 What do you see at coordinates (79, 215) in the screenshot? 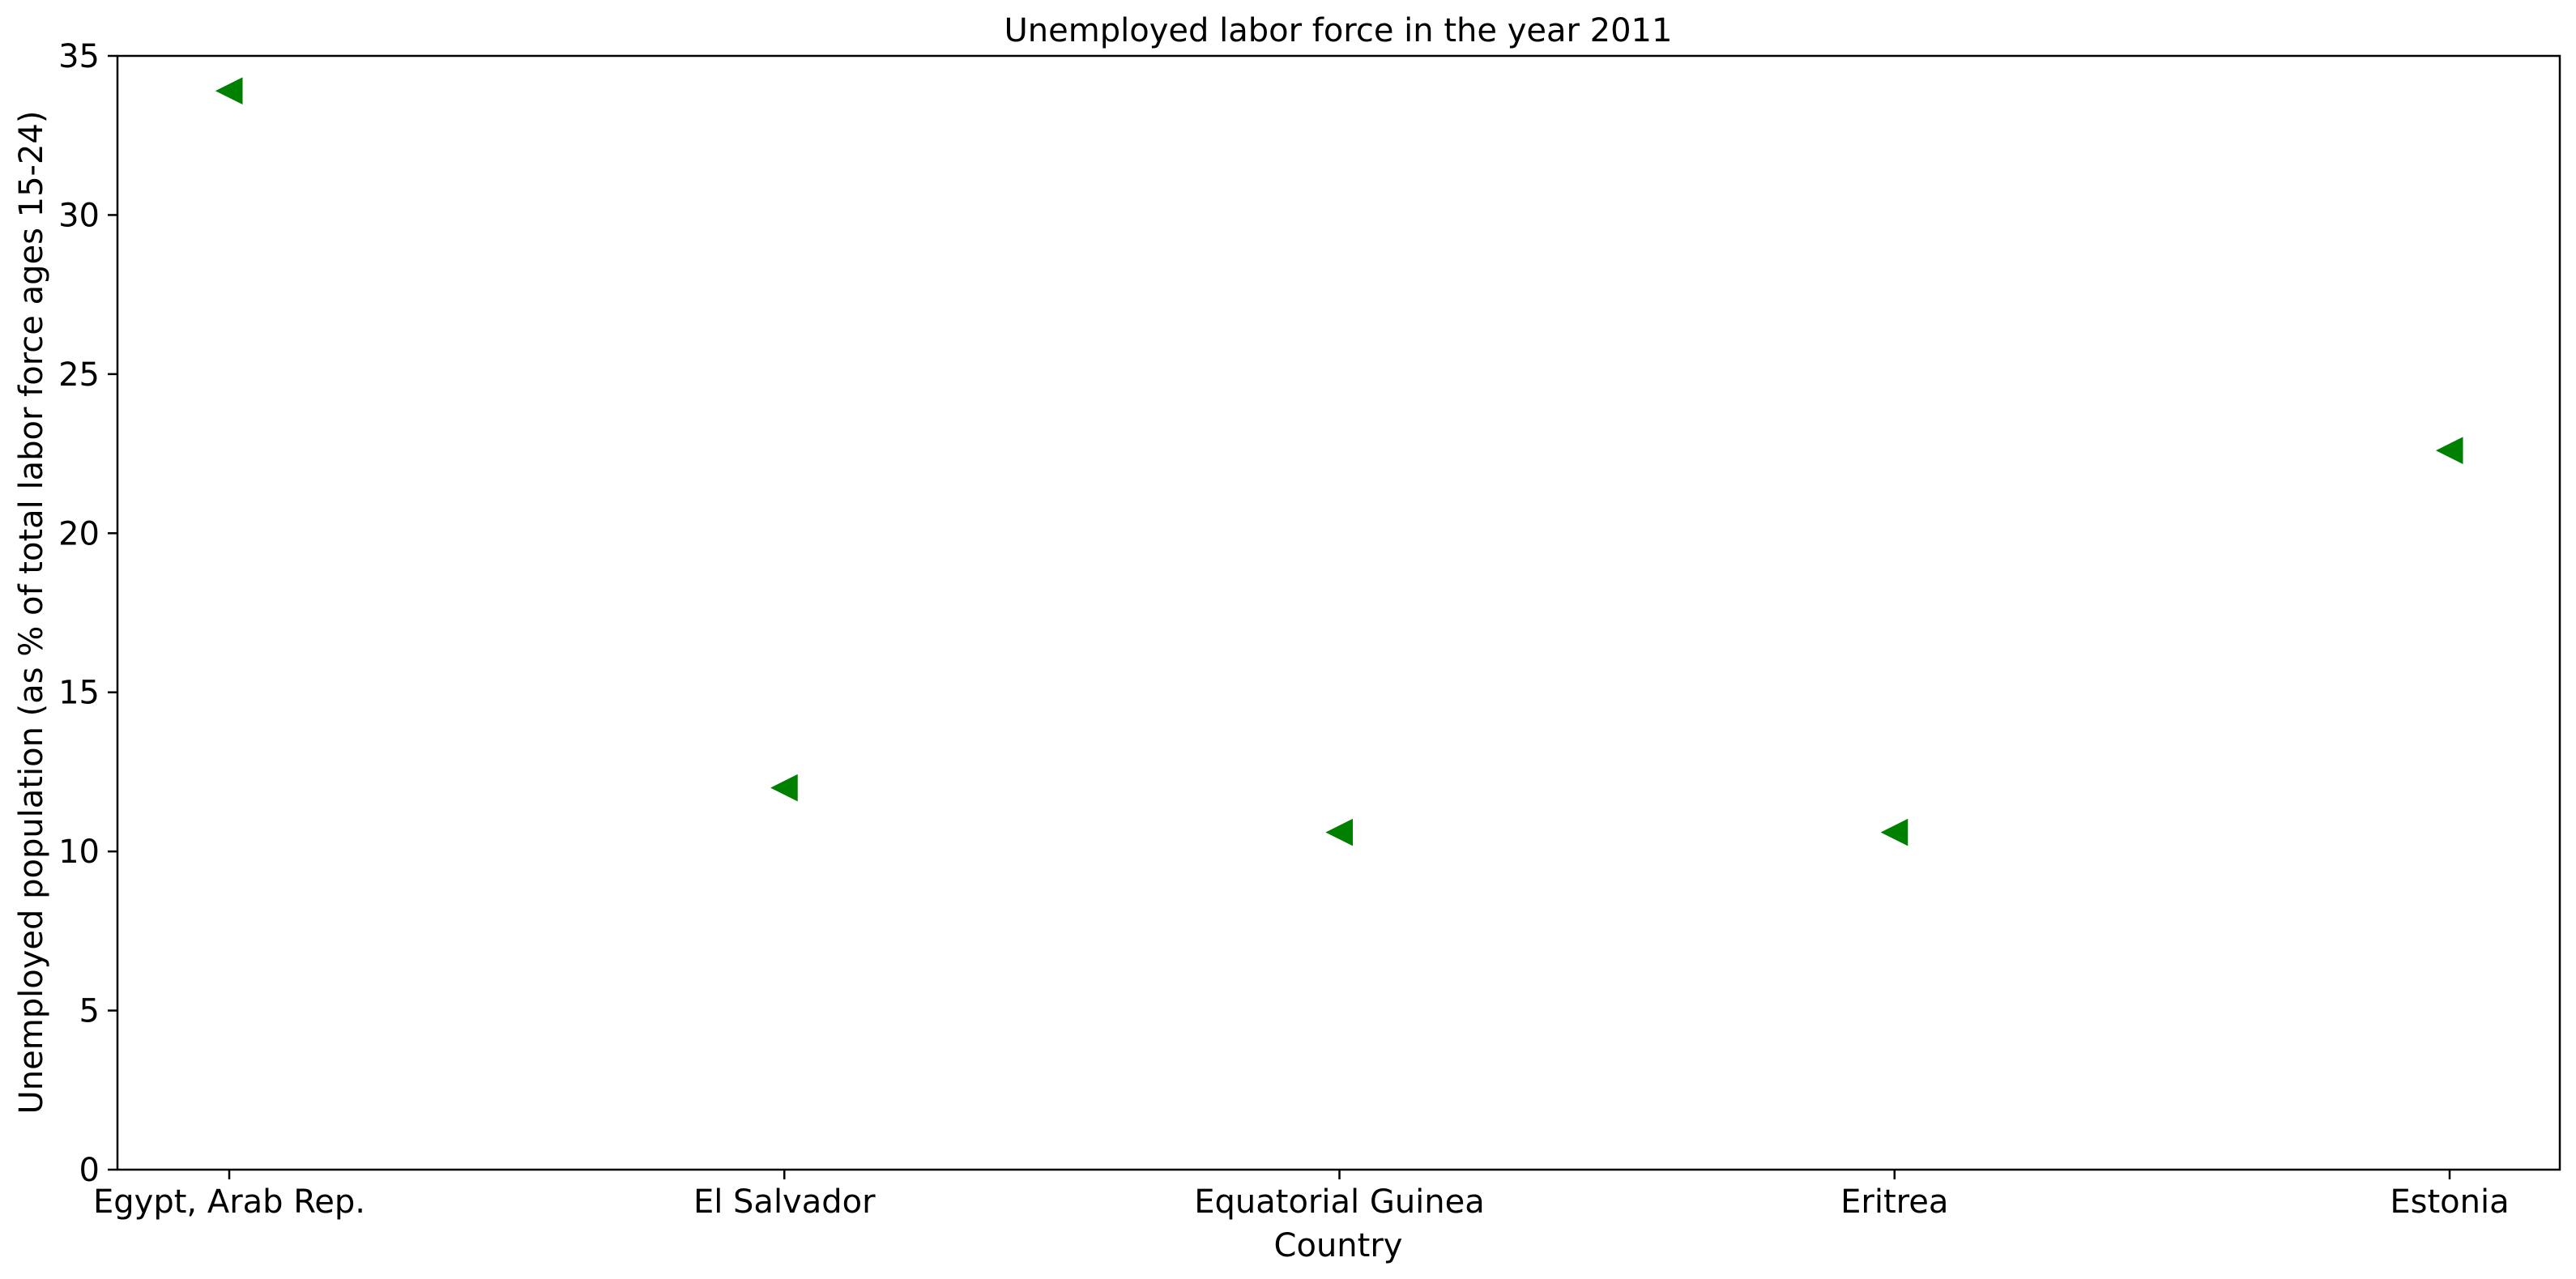
I see `y-tick-label: 30` at bounding box center [79, 215].